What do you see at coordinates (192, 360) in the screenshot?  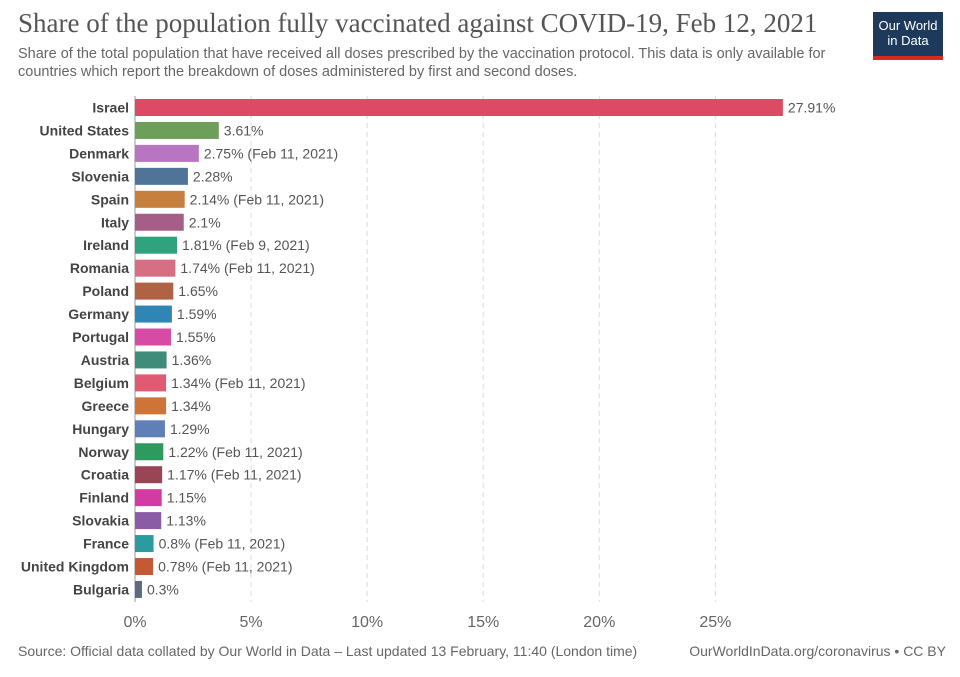 I see `value-label: 1.36%` at bounding box center [192, 360].